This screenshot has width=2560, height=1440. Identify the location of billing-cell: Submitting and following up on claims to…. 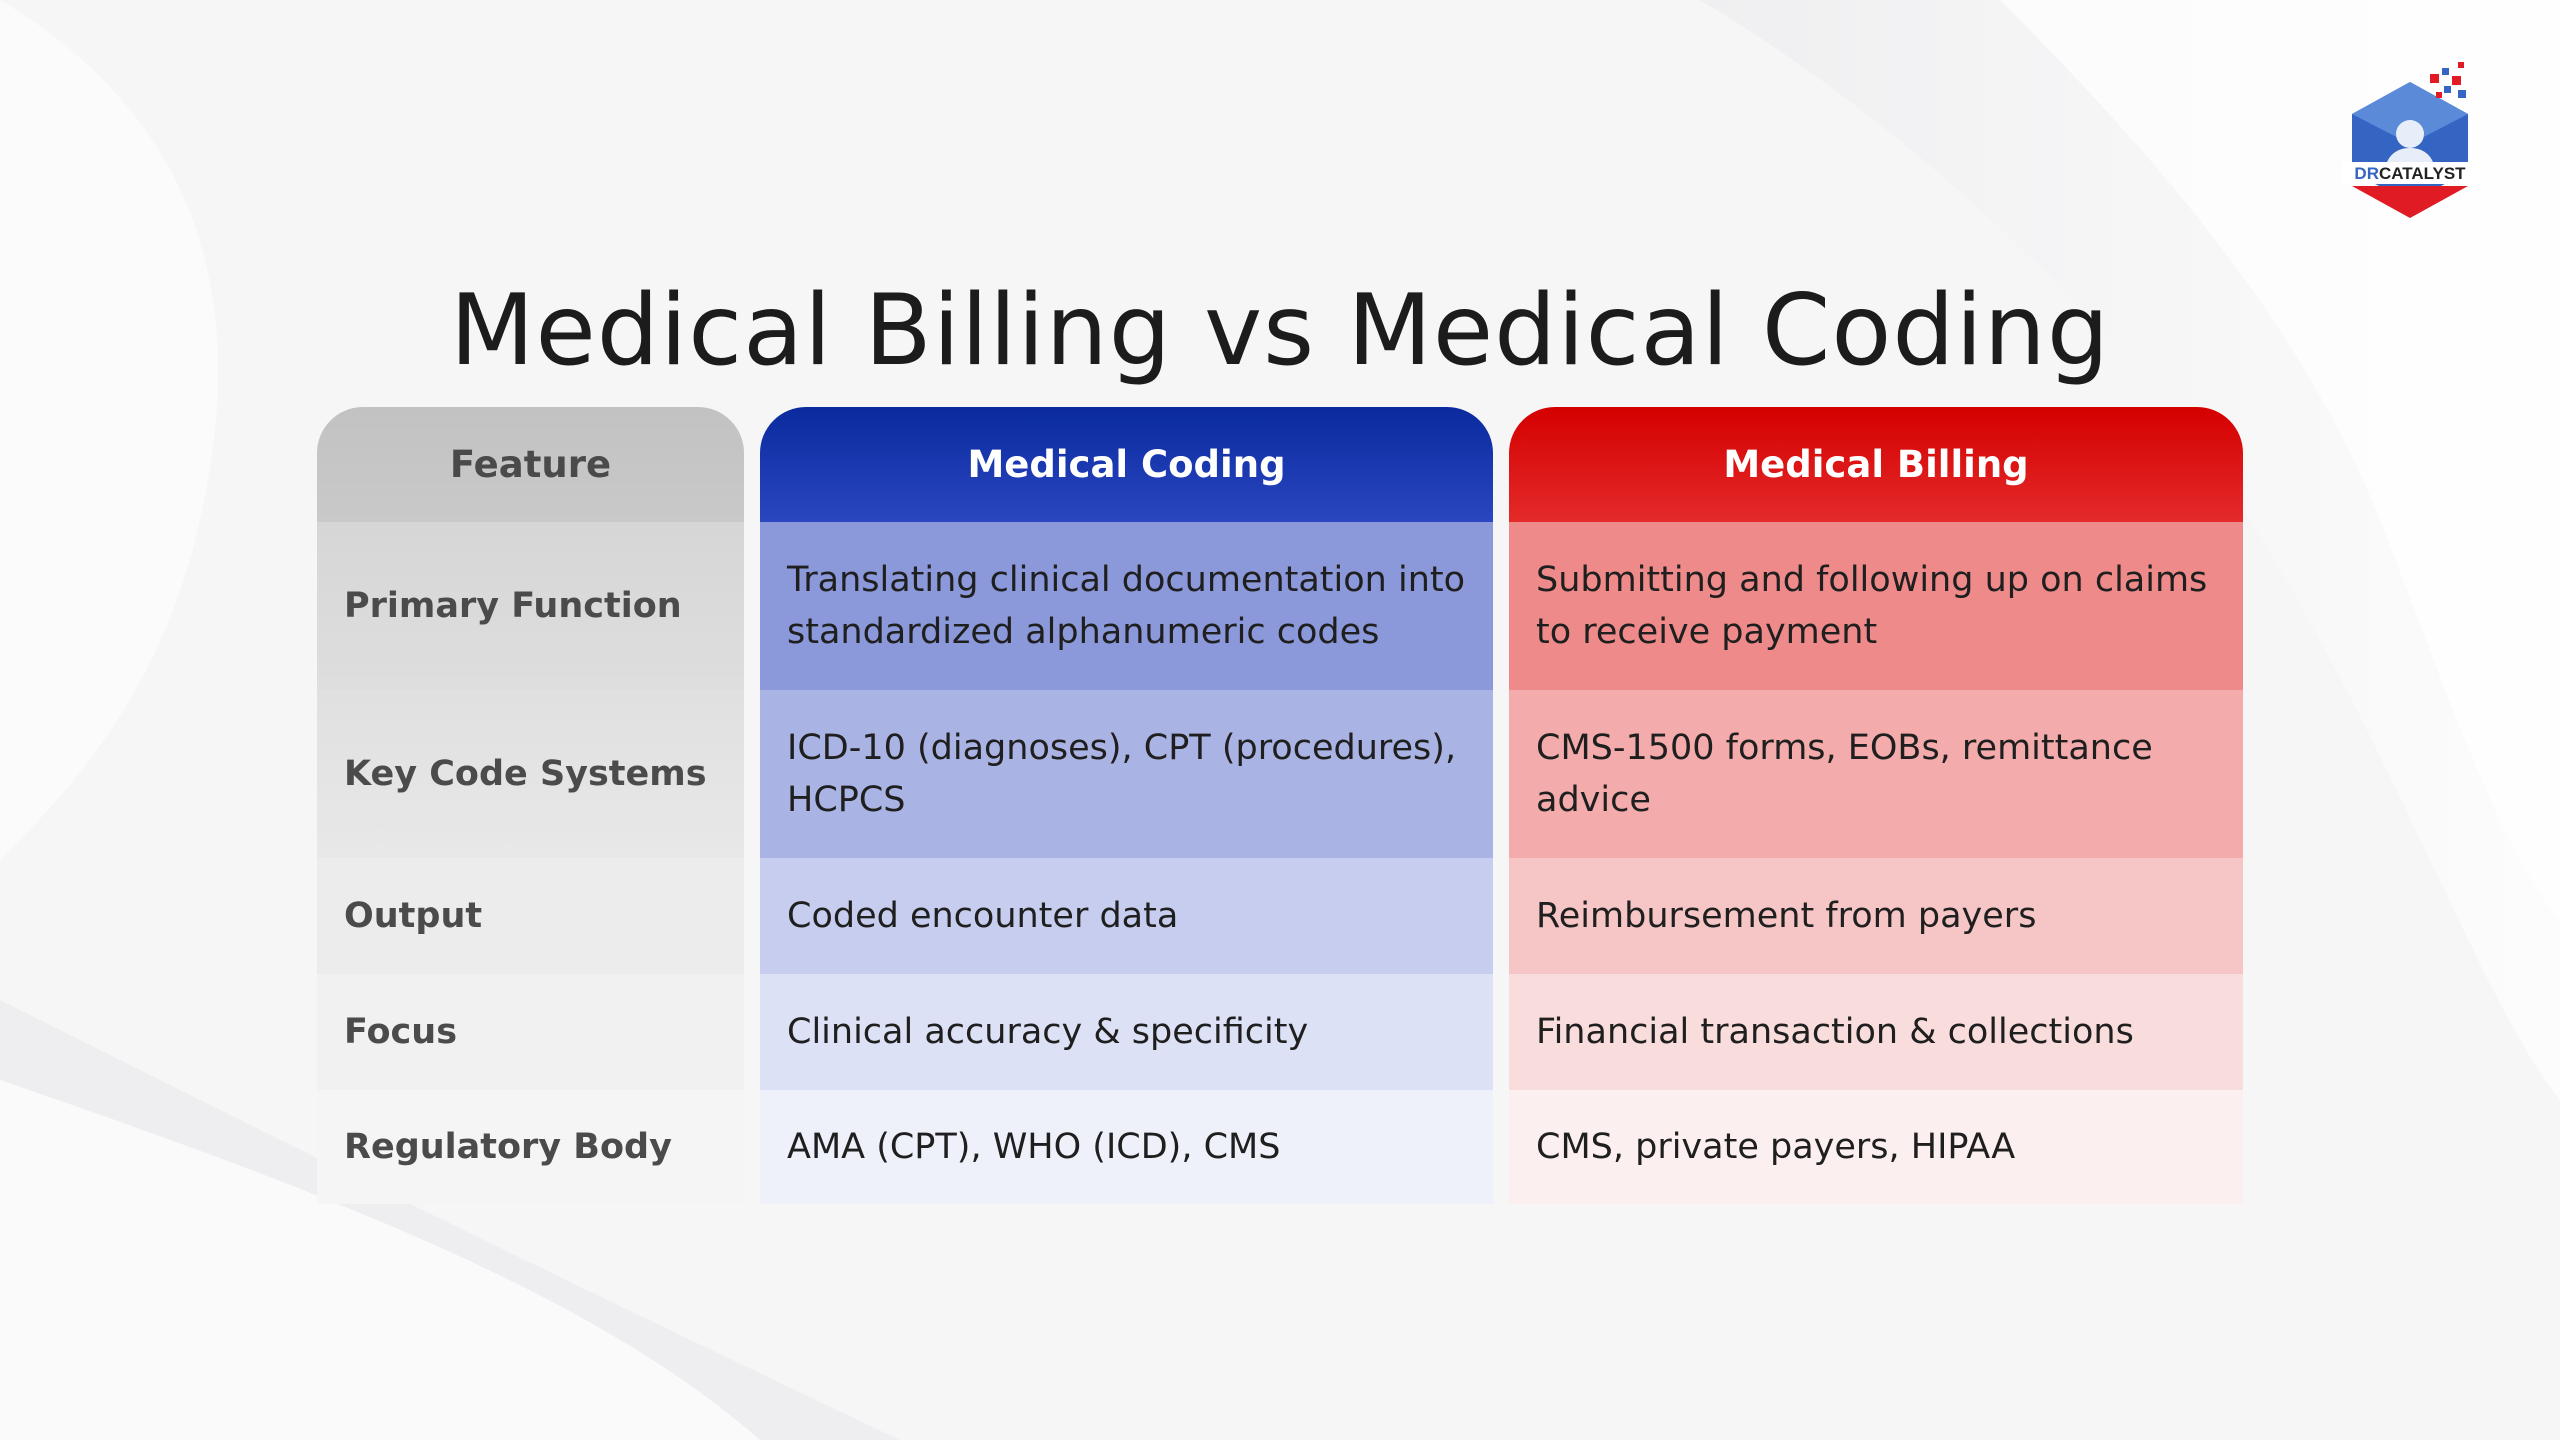
(1876, 606).